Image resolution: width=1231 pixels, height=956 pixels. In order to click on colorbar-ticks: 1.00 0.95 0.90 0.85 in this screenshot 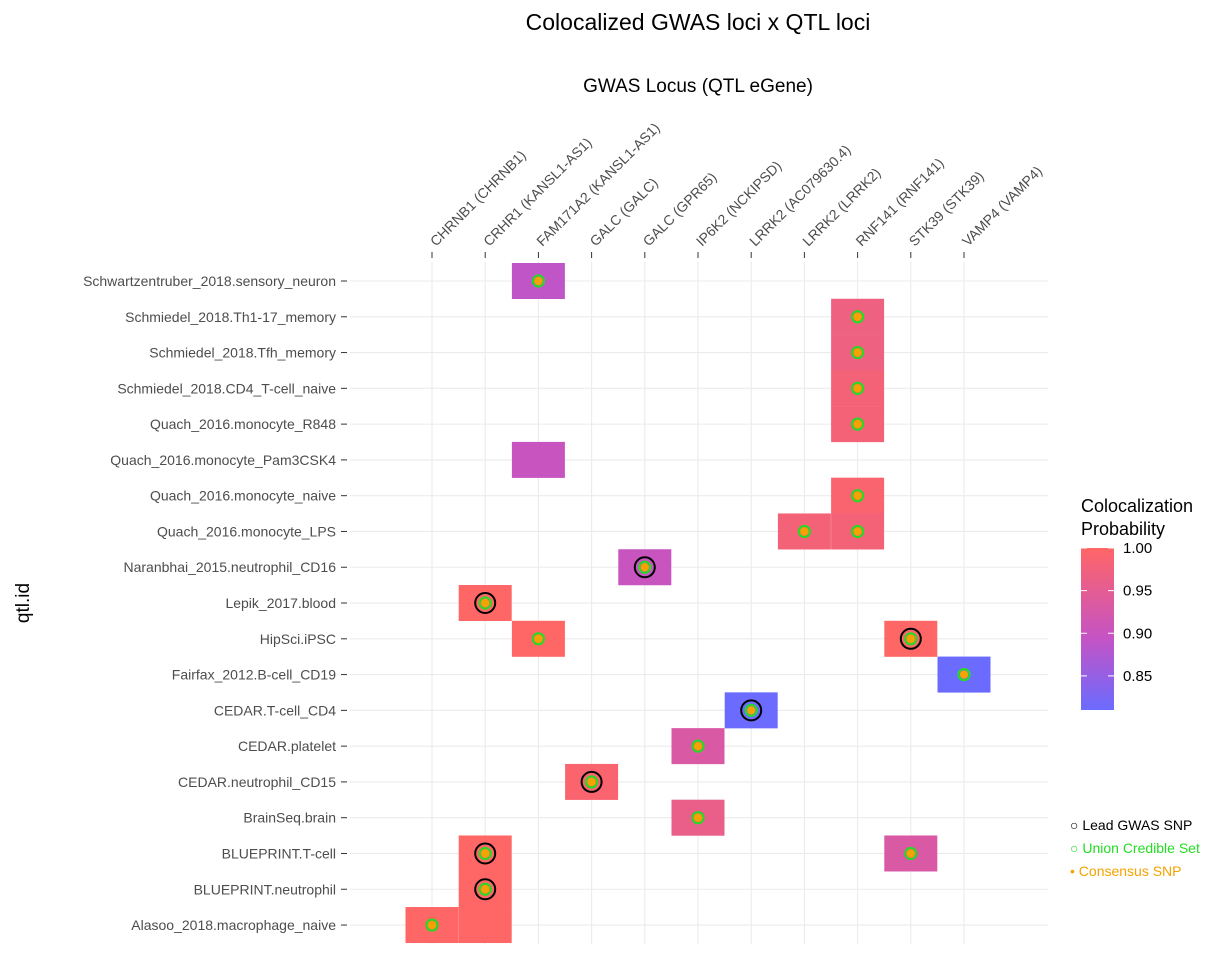, I will do `click(1116, 612)`.